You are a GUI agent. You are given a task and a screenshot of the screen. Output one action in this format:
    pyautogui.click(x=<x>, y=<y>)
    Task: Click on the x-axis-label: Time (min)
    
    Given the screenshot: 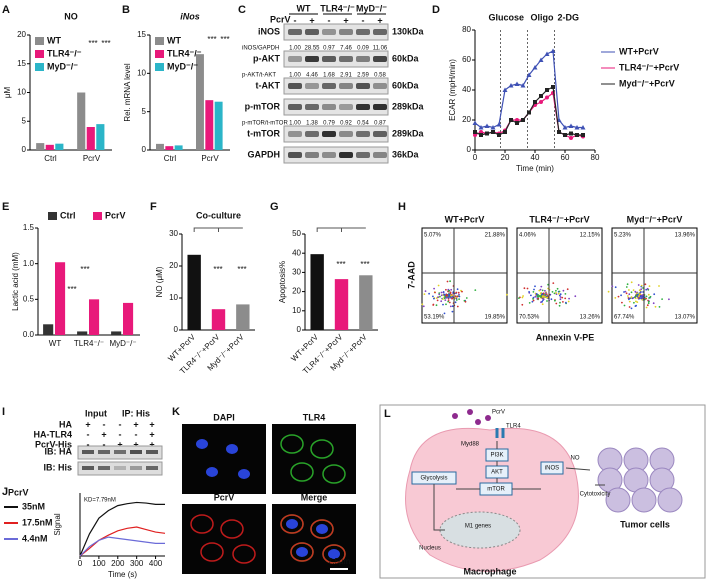 What is the action you would take?
    pyautogui.click(x=535, y=168)
    